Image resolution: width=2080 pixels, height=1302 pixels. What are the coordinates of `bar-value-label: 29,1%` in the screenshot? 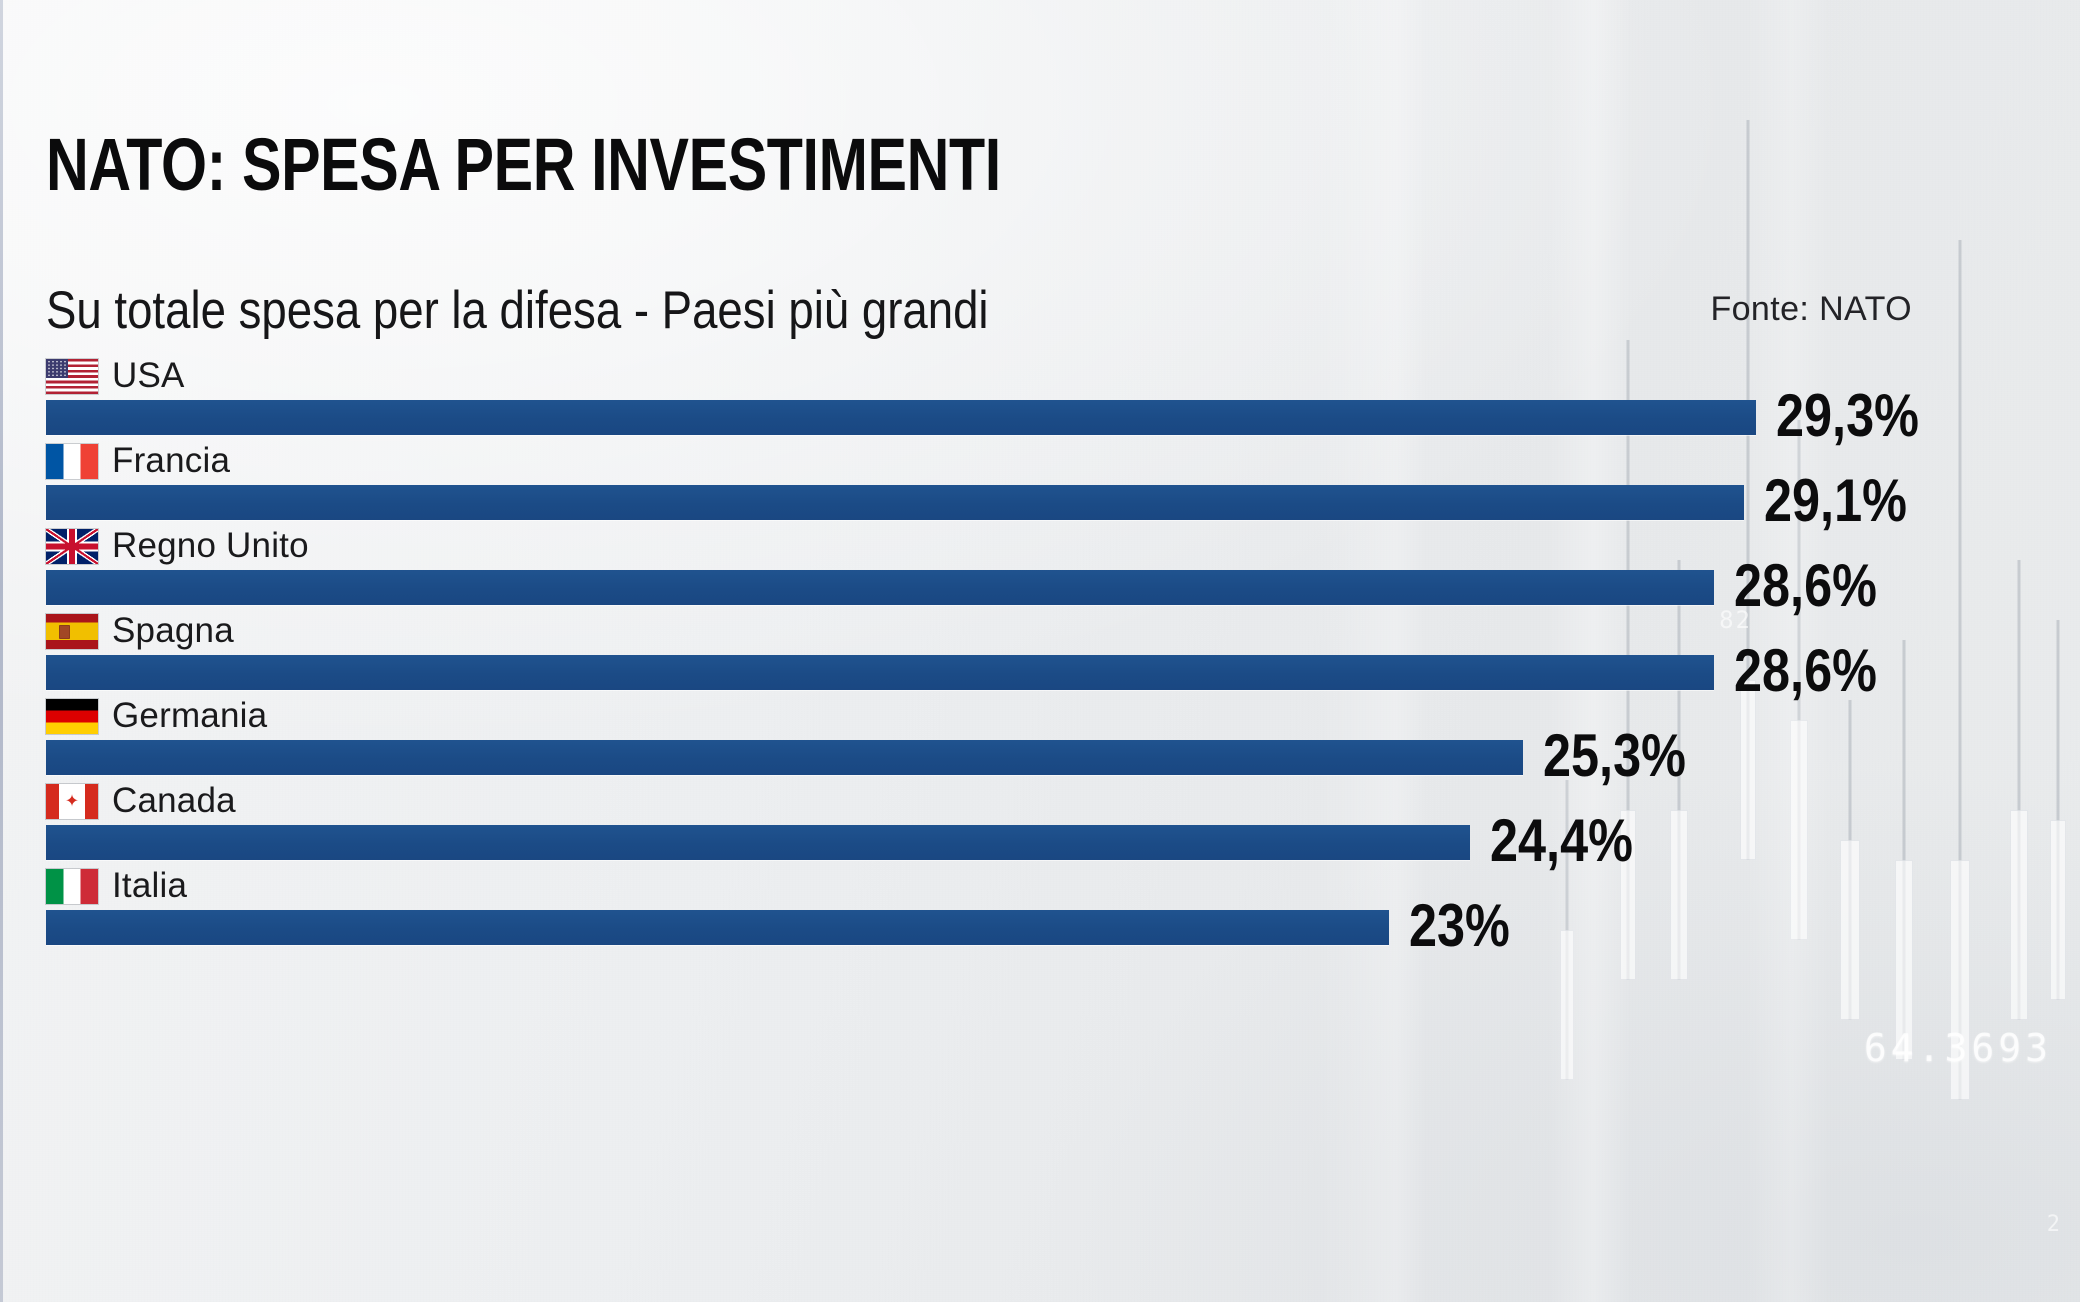 It's located at (1835, 500).